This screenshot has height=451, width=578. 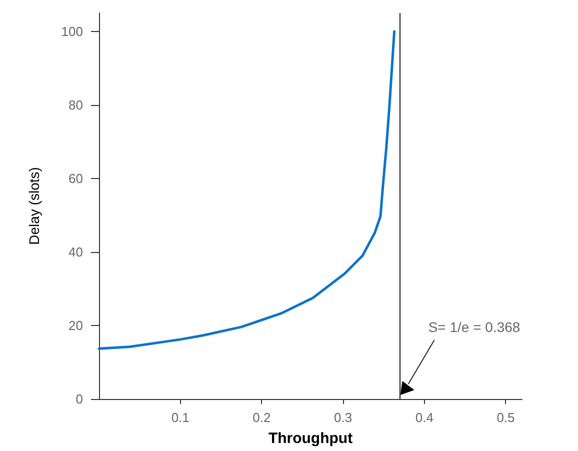 I want to click on y-axis-title: Delay (slots), so click(x=34, y=206).